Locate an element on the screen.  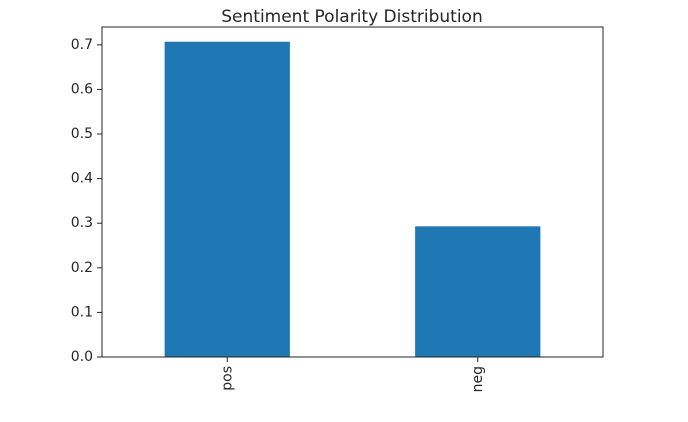
y-tick-label: 0.5 is located at coordinates (82, 134).